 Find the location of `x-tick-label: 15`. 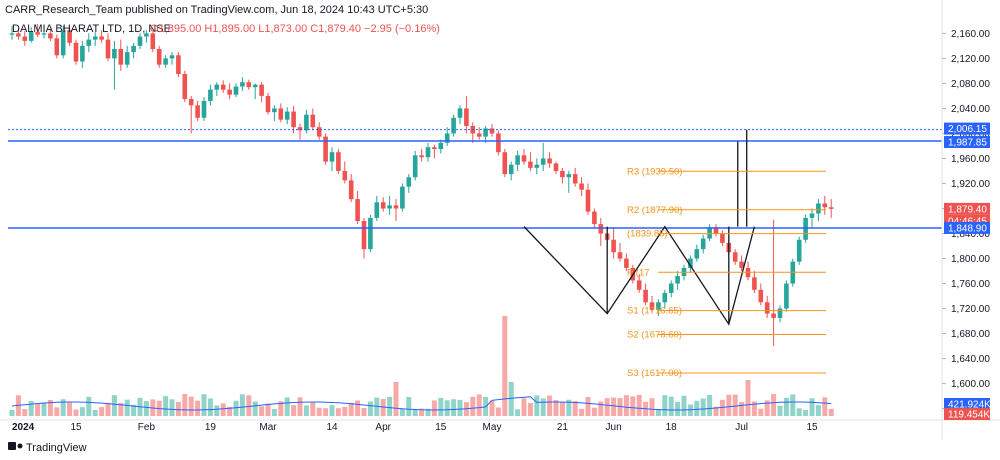

x-tick-label: 15 is located at coordinates (812, 427).